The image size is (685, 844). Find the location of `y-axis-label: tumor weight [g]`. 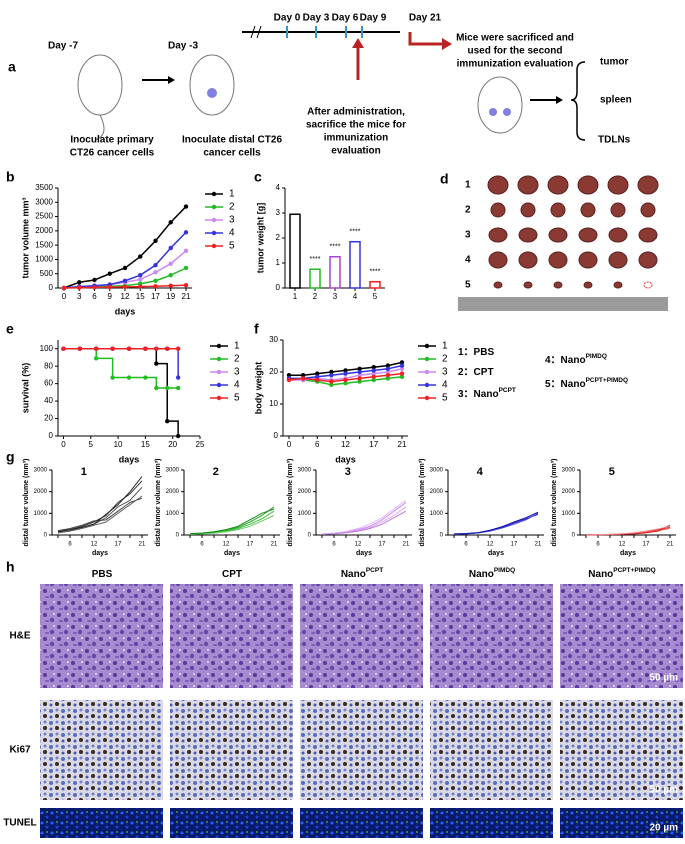

y-axis-label: tumor weight [g] is located at coordinates (260, 238).